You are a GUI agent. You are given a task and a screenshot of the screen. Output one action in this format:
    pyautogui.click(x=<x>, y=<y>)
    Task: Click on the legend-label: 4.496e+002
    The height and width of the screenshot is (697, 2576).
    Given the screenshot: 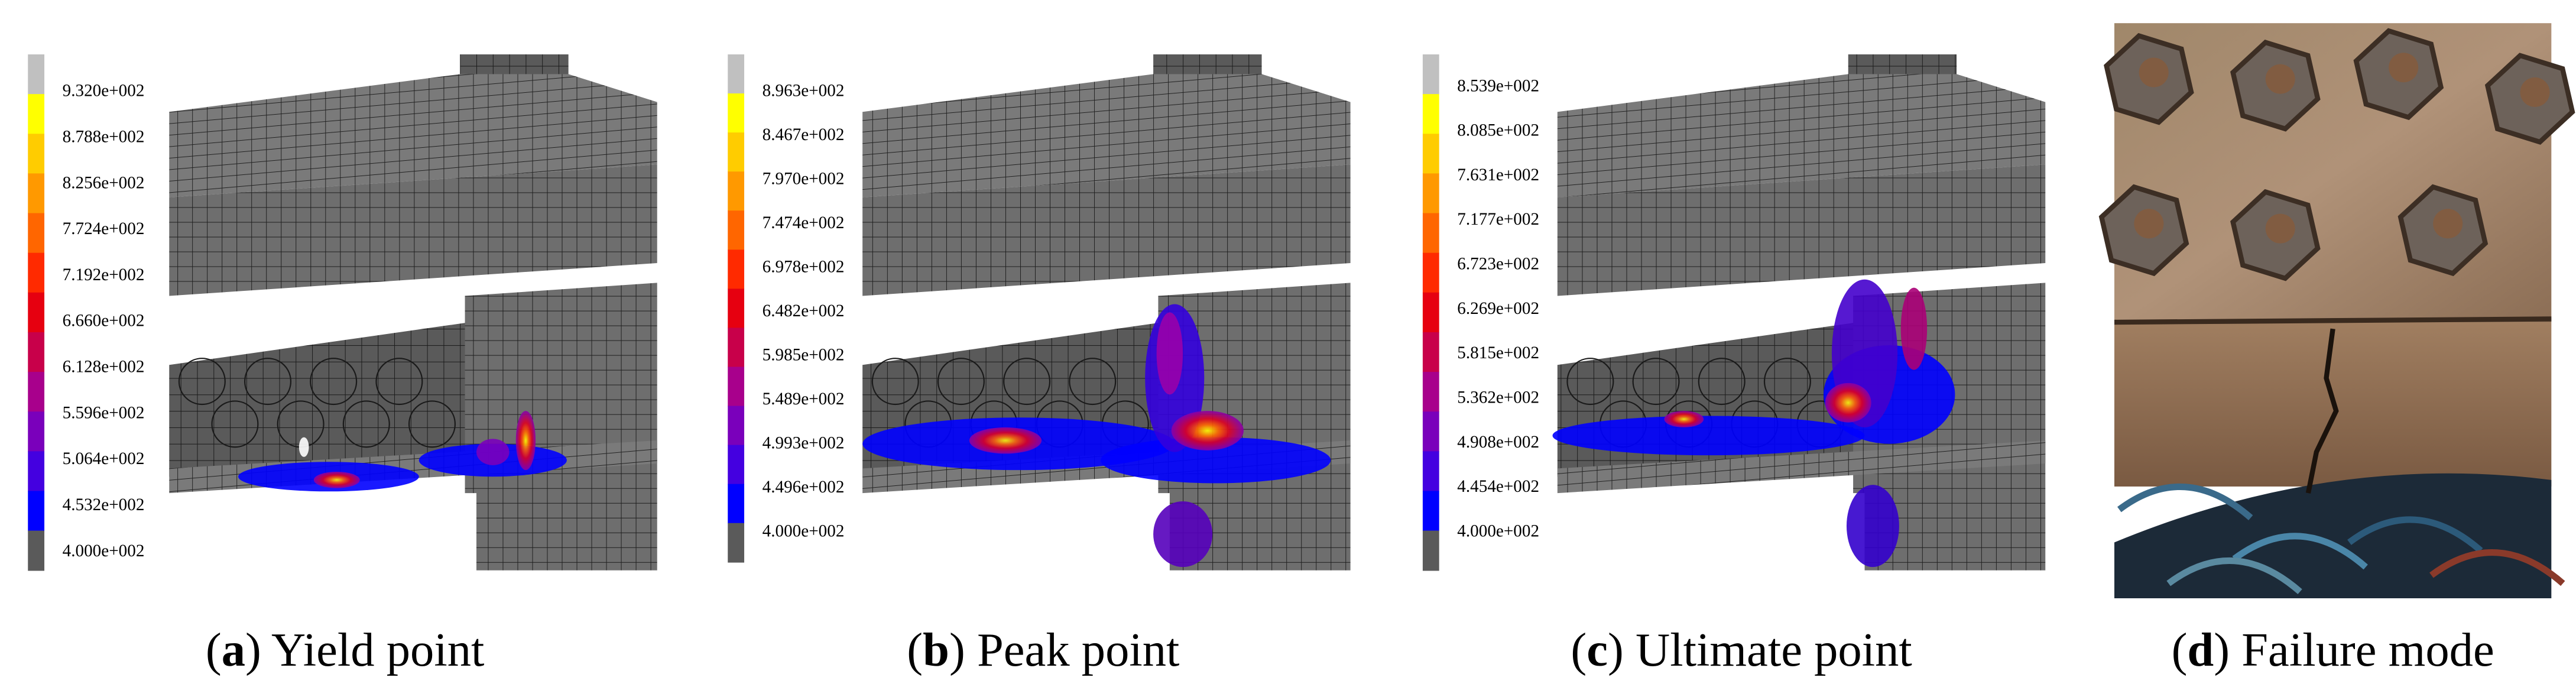 What is the action you would take?
    pyautogui.click(x=804, y=487)
    